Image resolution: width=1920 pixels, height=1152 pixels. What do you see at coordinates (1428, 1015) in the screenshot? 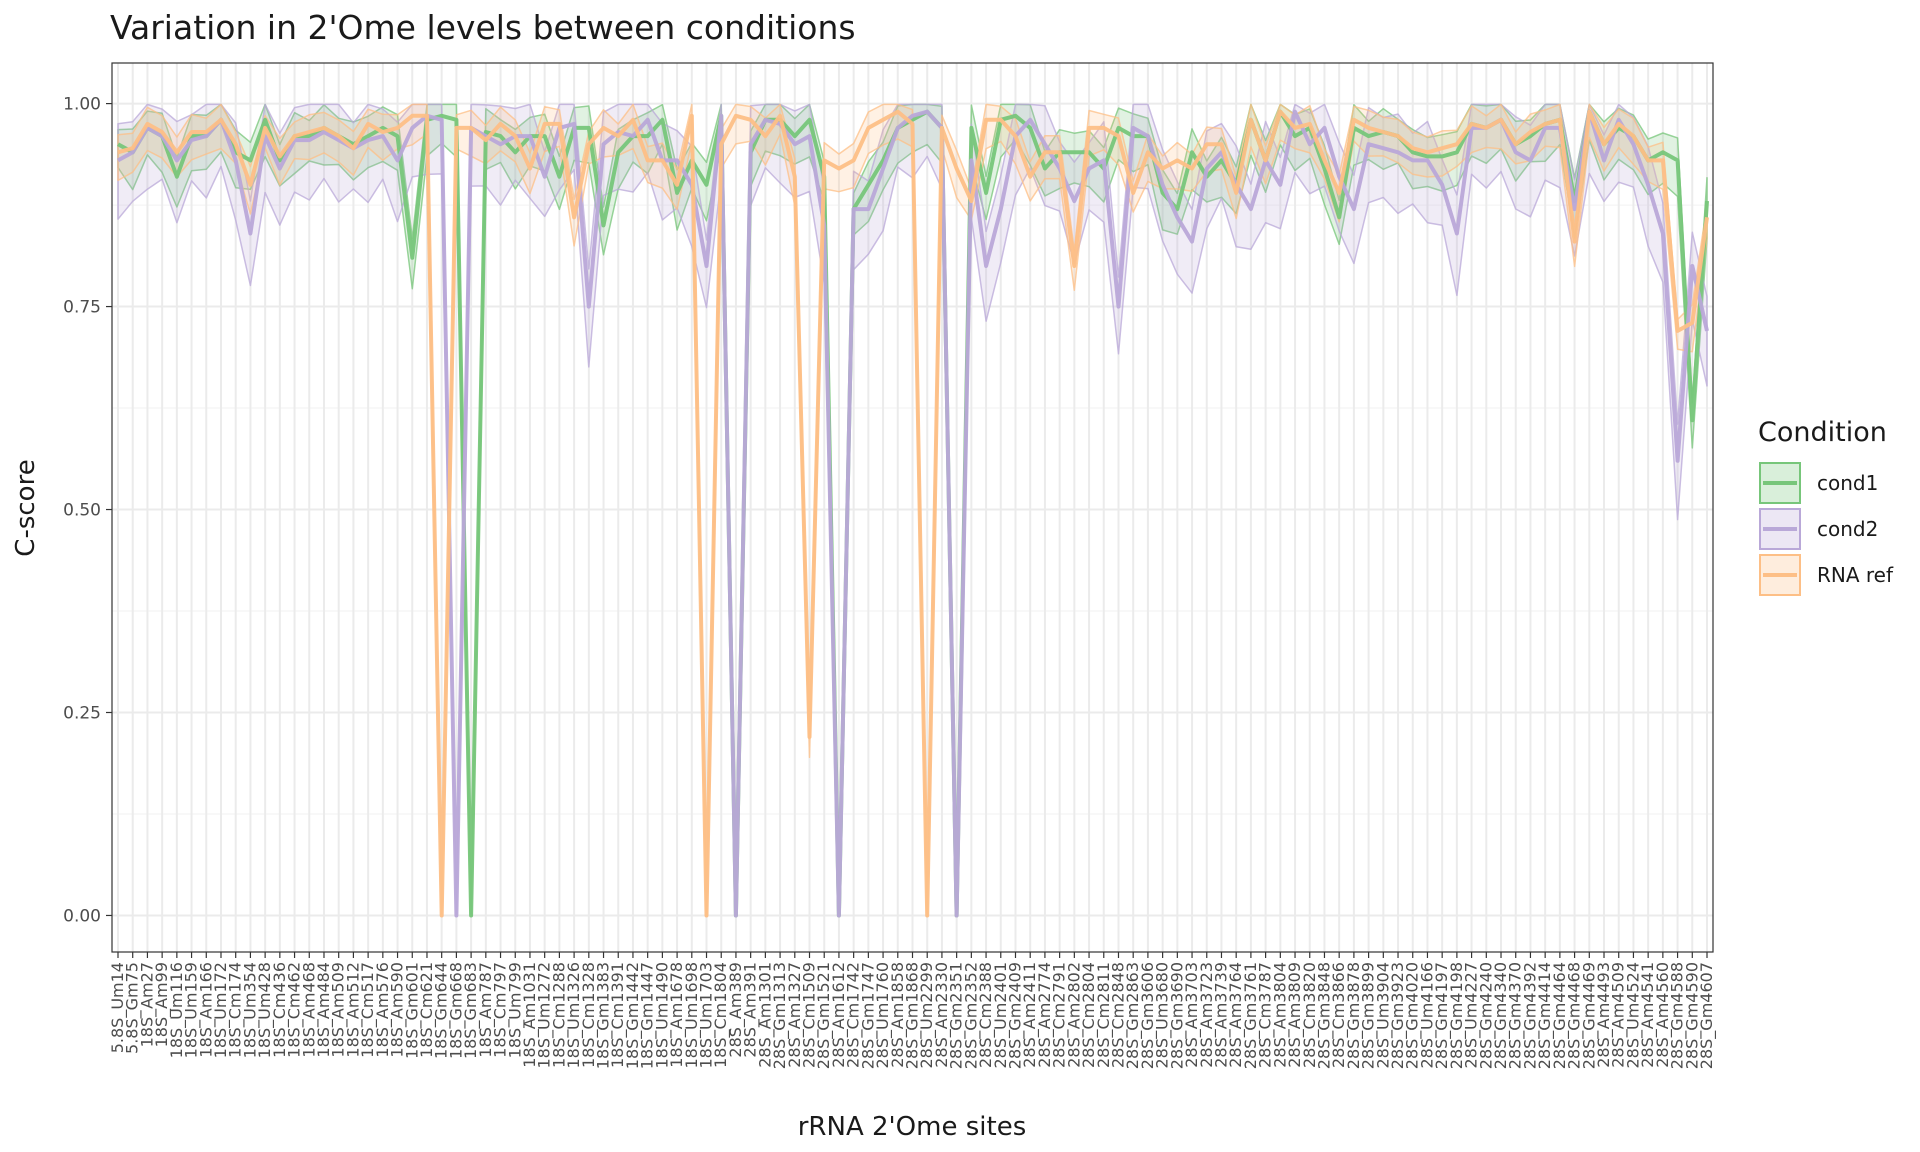
I see `x-tick-label: 28S_Um4166` at bounding box center [1428, 1015].